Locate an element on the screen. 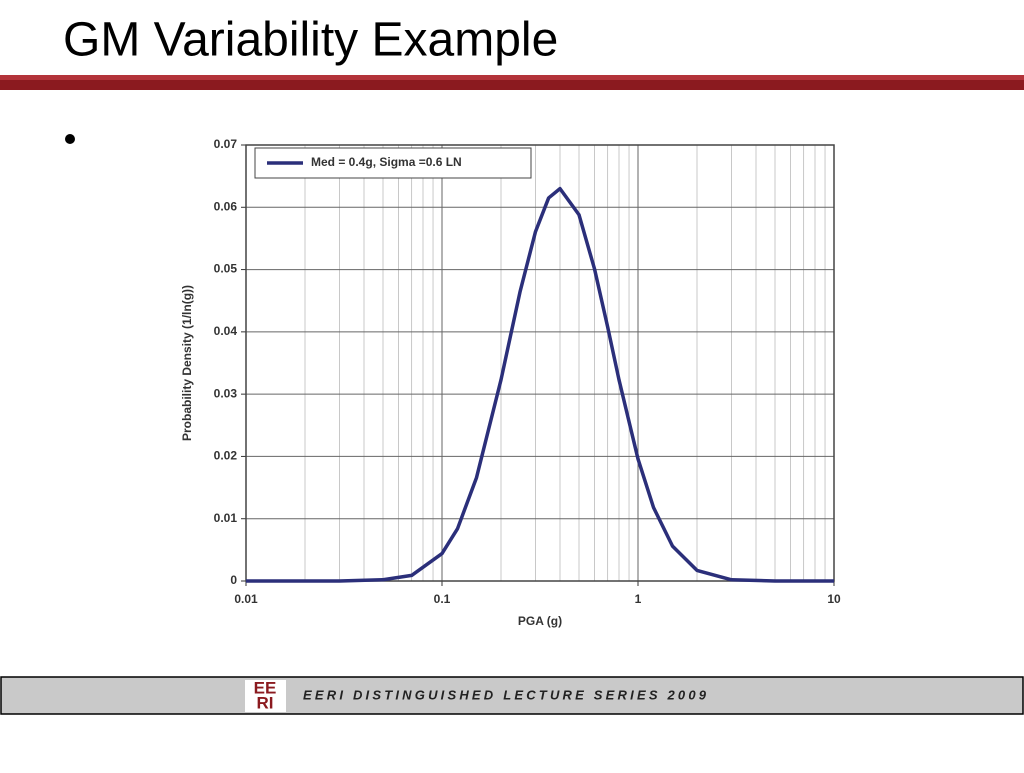  y-tick-label: 0.03 is located at coordinates (226, 393).